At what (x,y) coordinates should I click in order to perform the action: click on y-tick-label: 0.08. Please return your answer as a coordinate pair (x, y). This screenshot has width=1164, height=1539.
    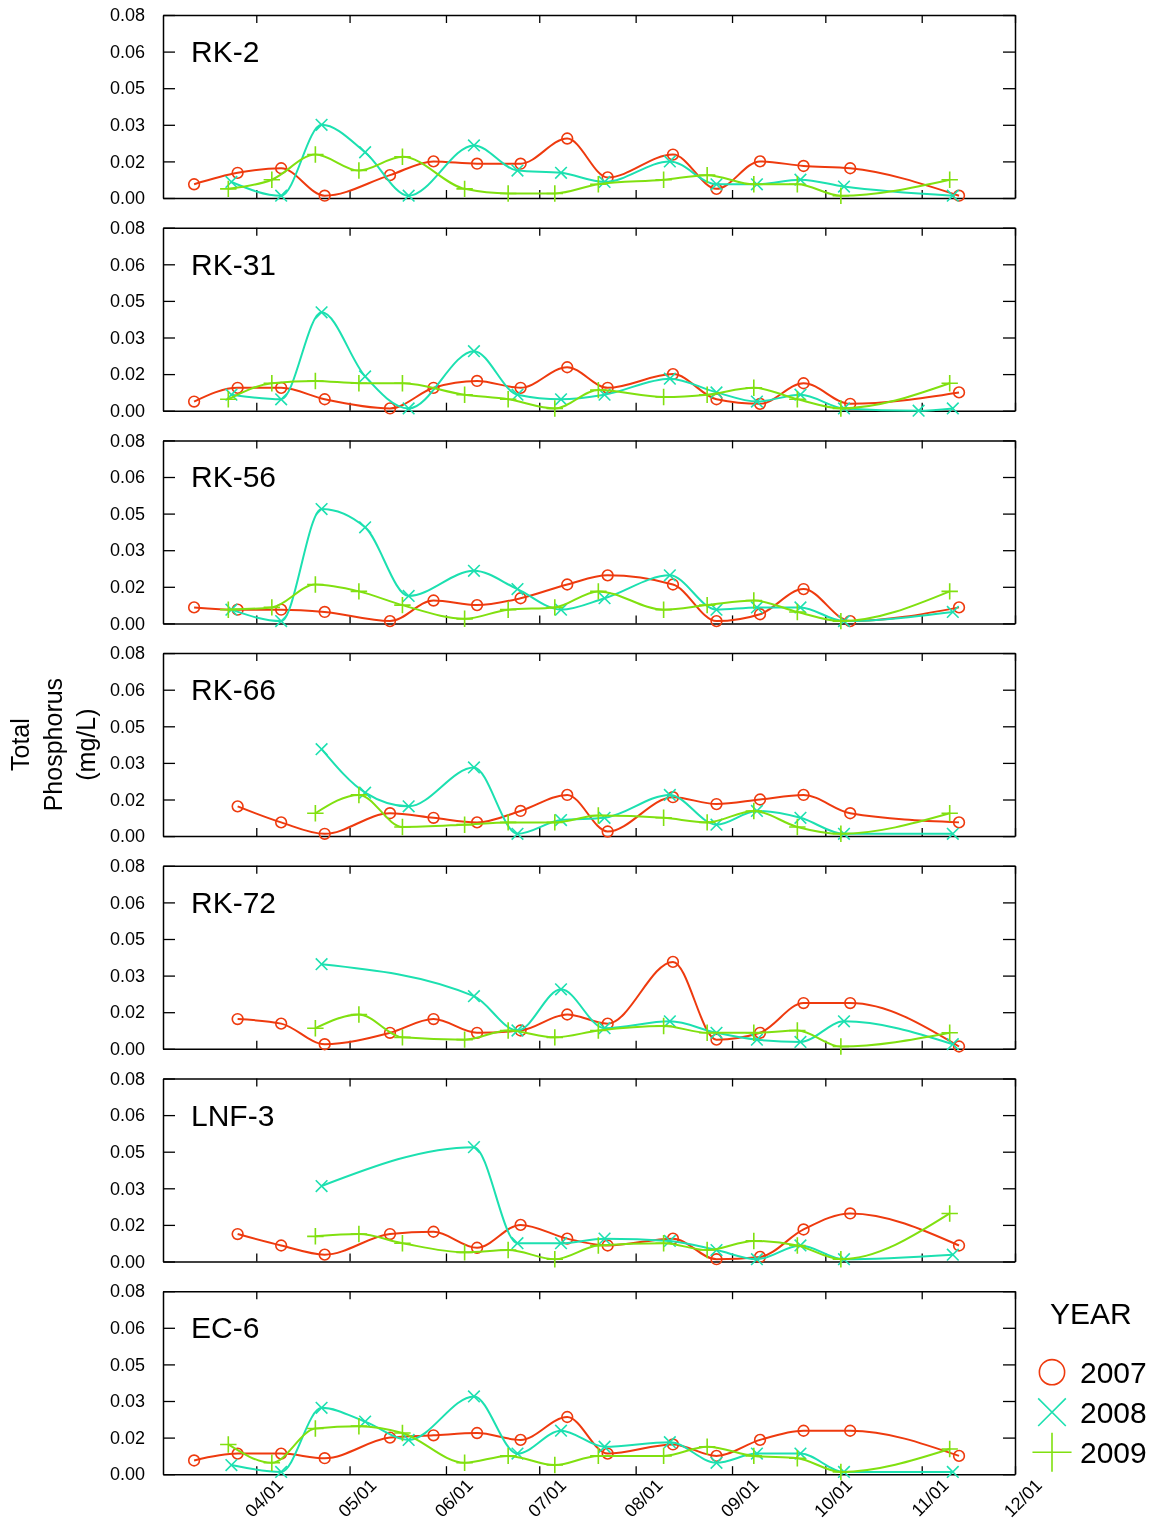
    Looking at the image, I should click on (127, 1291).